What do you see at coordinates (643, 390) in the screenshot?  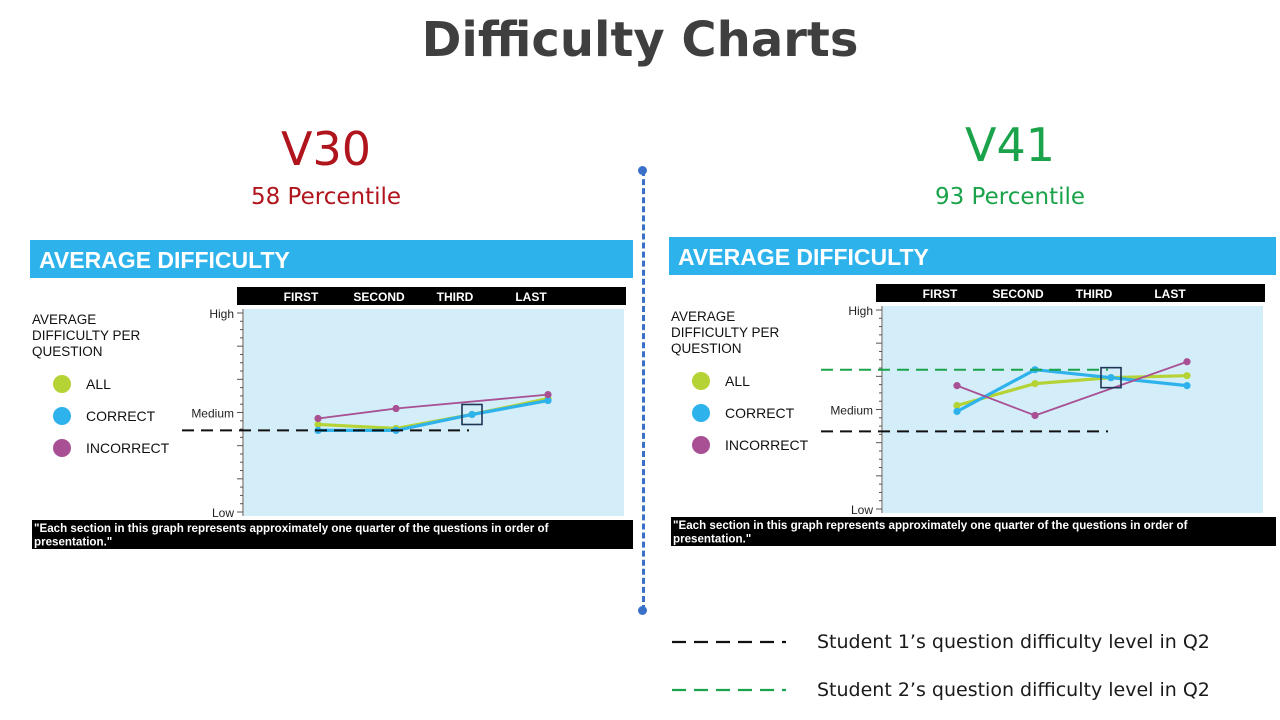 I see `panel-divider` at bounding box center [643, 390].